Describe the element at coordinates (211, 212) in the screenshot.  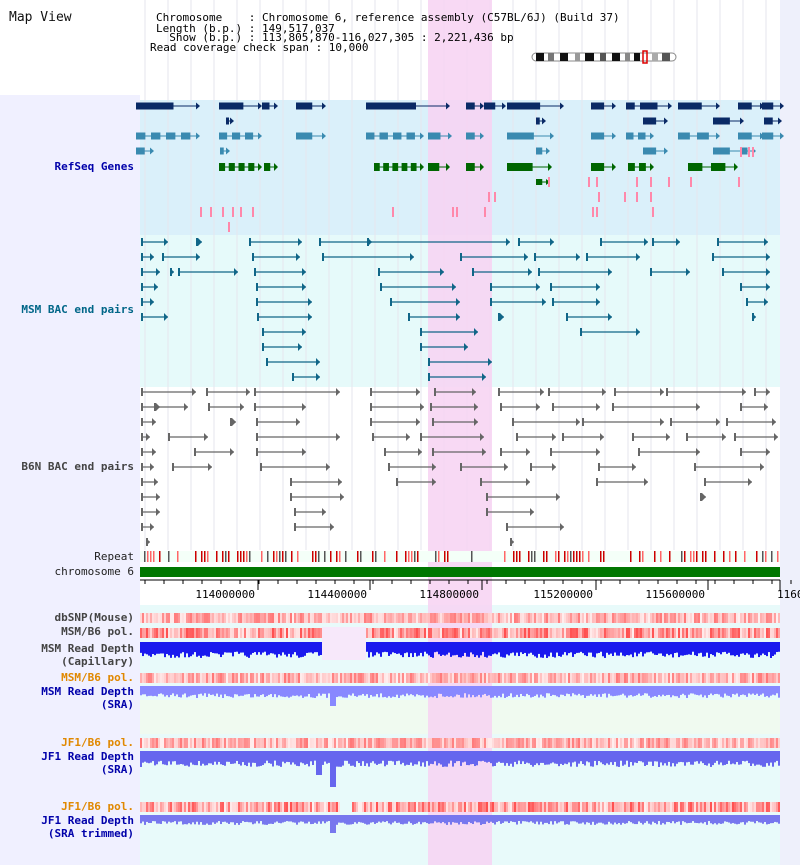
I see `snp-tick` at that location.